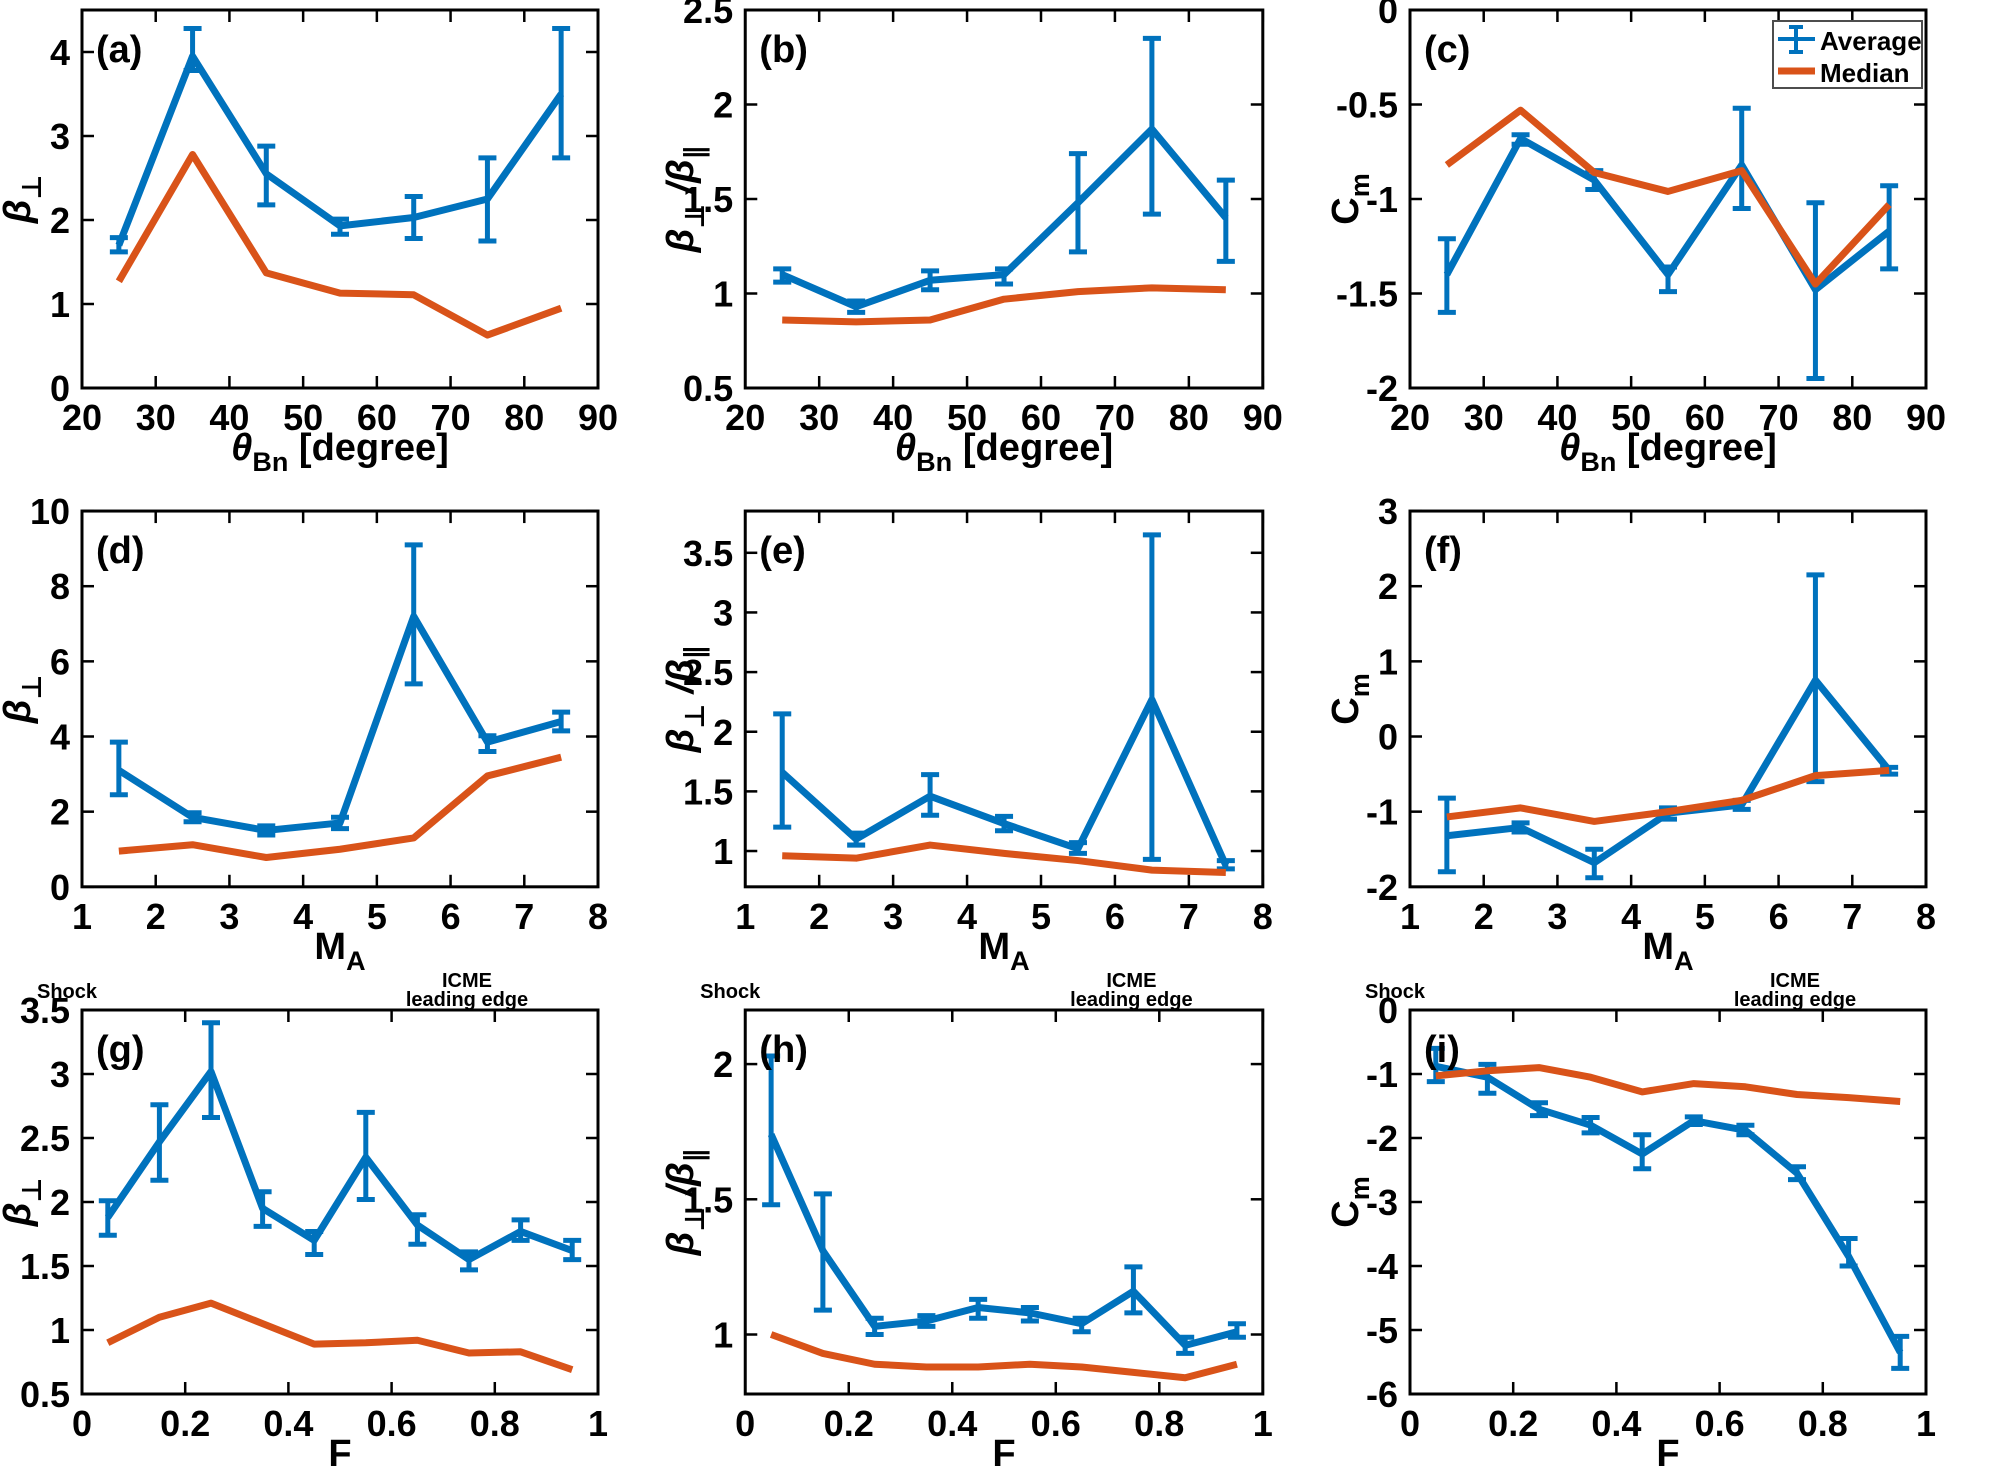 Image resolution: width=1991 pixels, height=1468 pixels. I want to click on svg-text: -2, so click(1382, 1138).